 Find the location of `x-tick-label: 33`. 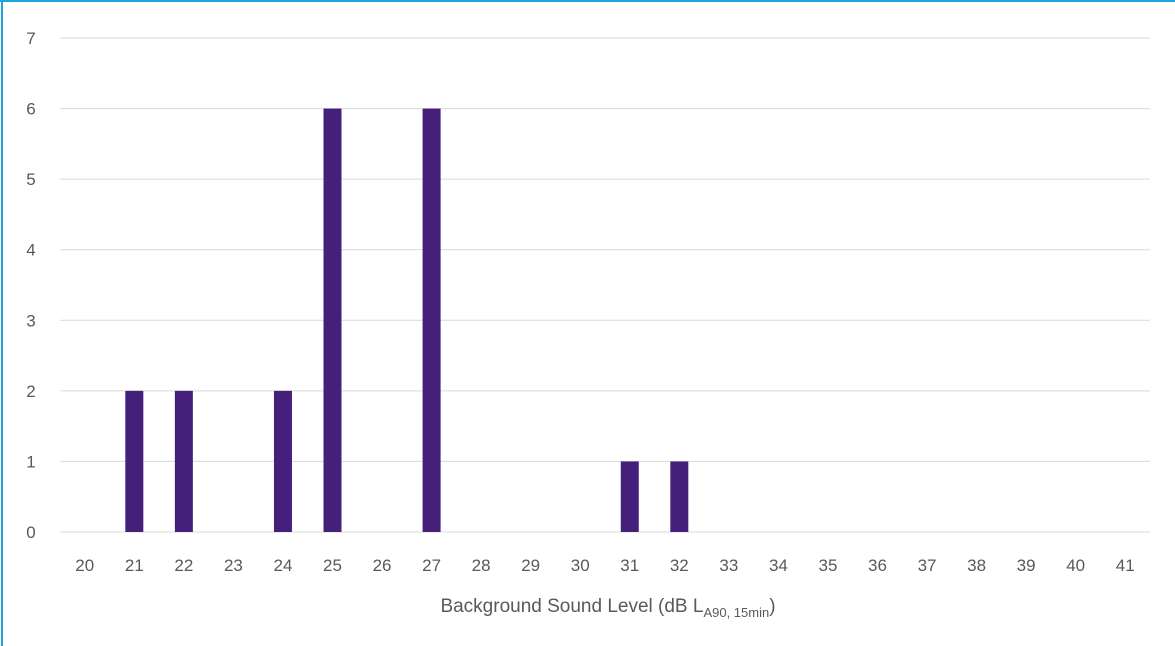

x-tick-label: 33 is located at coordinates (728, 565).